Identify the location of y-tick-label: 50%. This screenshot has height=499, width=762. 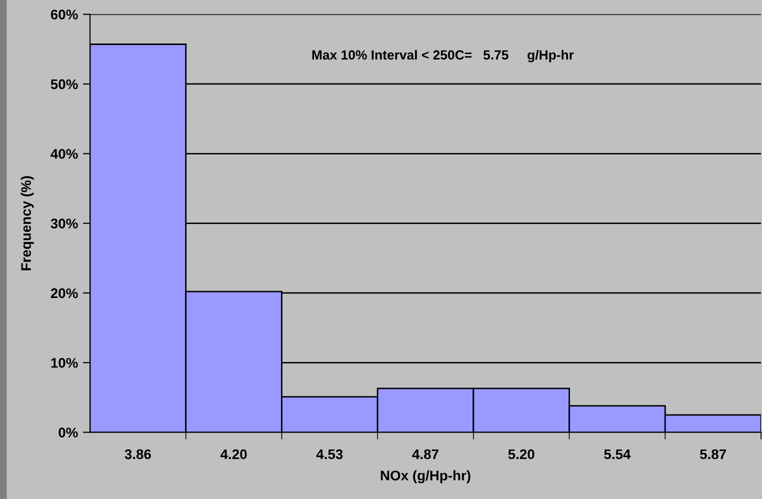
(64, 84).